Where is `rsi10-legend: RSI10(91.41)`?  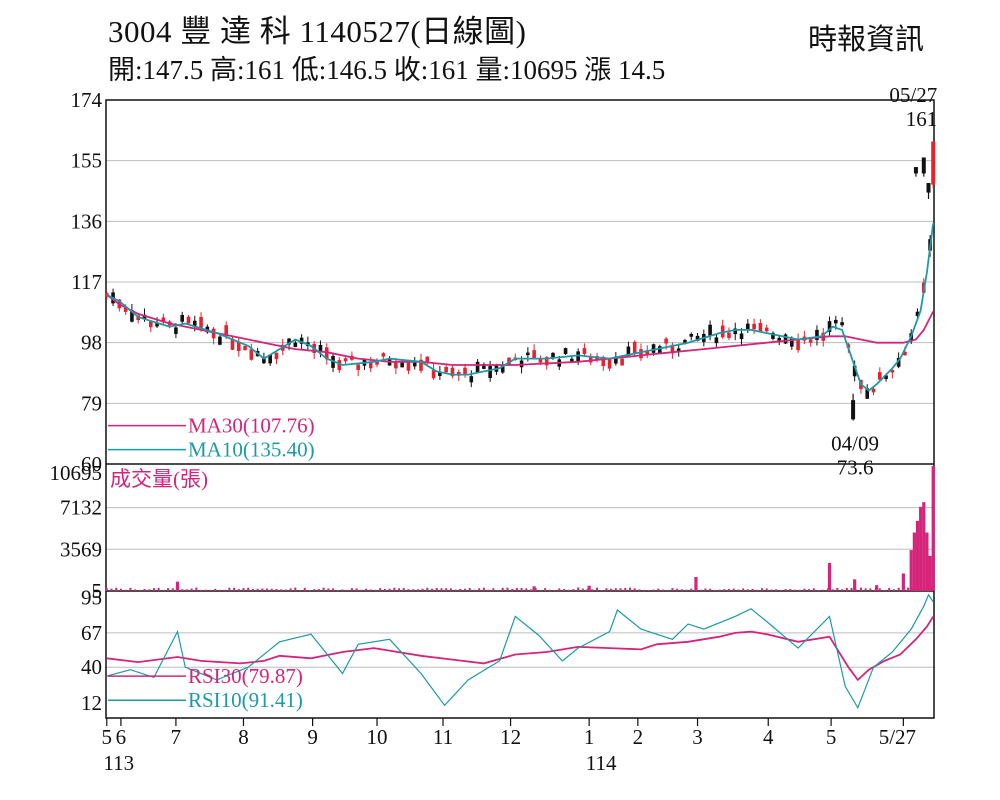
rsi10-legend: RSI10(91.41) is located at coordinates (245, 700).